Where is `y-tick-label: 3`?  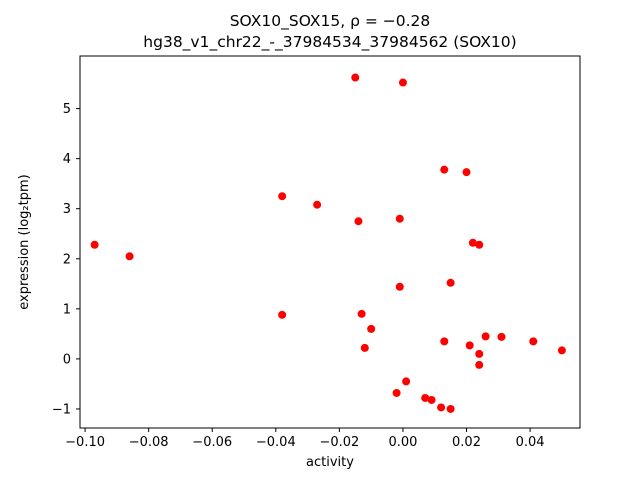 y-tick-label: 3 is located at coordinates (67, 209).